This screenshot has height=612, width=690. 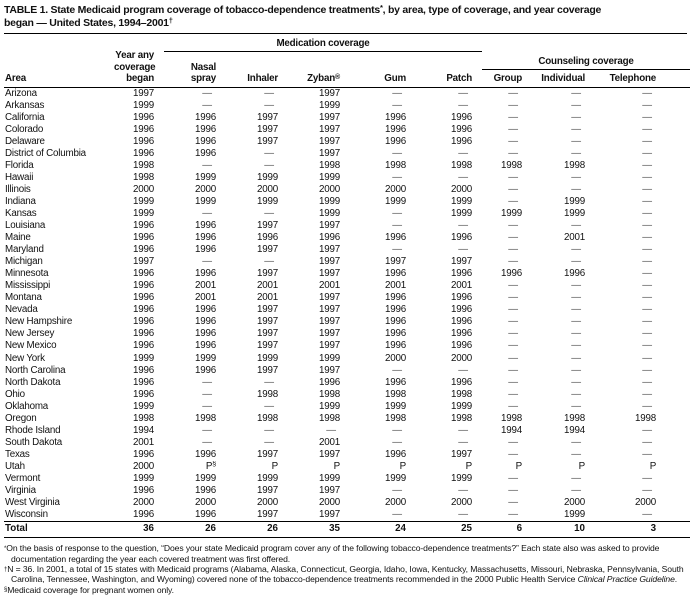 What do you see at coordinates (27, 274) in the screenshot?
I see `area-cell: Minnesota` at bounding box center [27, 274].